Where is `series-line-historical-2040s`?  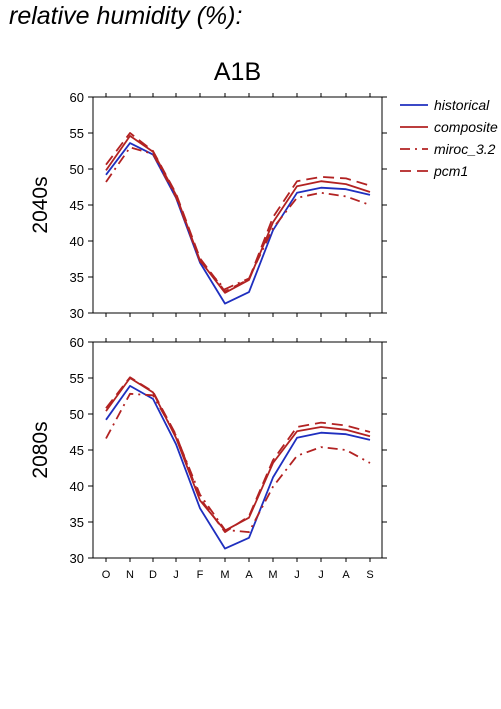 series-line-historical-2040s is located at coordinates (238, 223).